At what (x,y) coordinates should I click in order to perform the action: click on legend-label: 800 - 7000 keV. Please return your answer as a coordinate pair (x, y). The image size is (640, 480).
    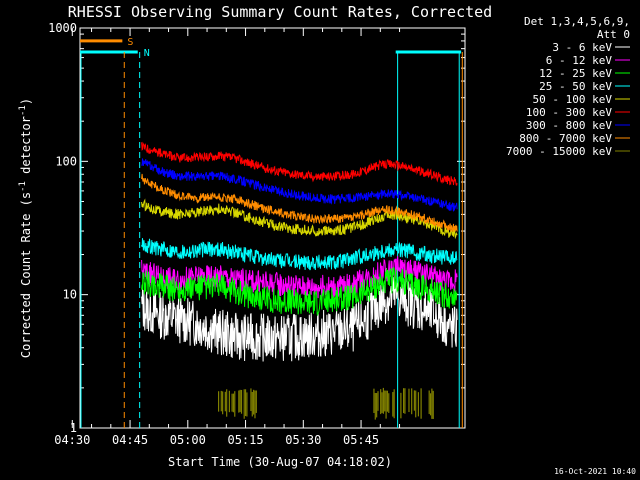
    Looking at the image, I should click on (565, 138).